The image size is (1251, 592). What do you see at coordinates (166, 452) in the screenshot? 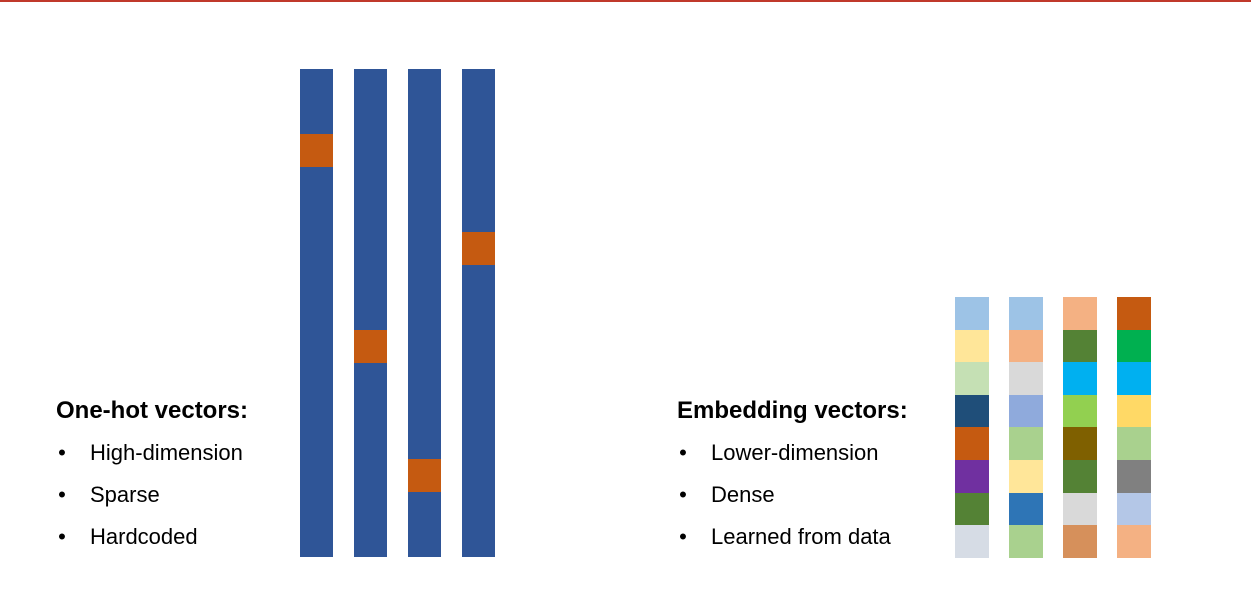
I see `onehot-bullet-text: High-dimension` at bounding box center [166, 452].